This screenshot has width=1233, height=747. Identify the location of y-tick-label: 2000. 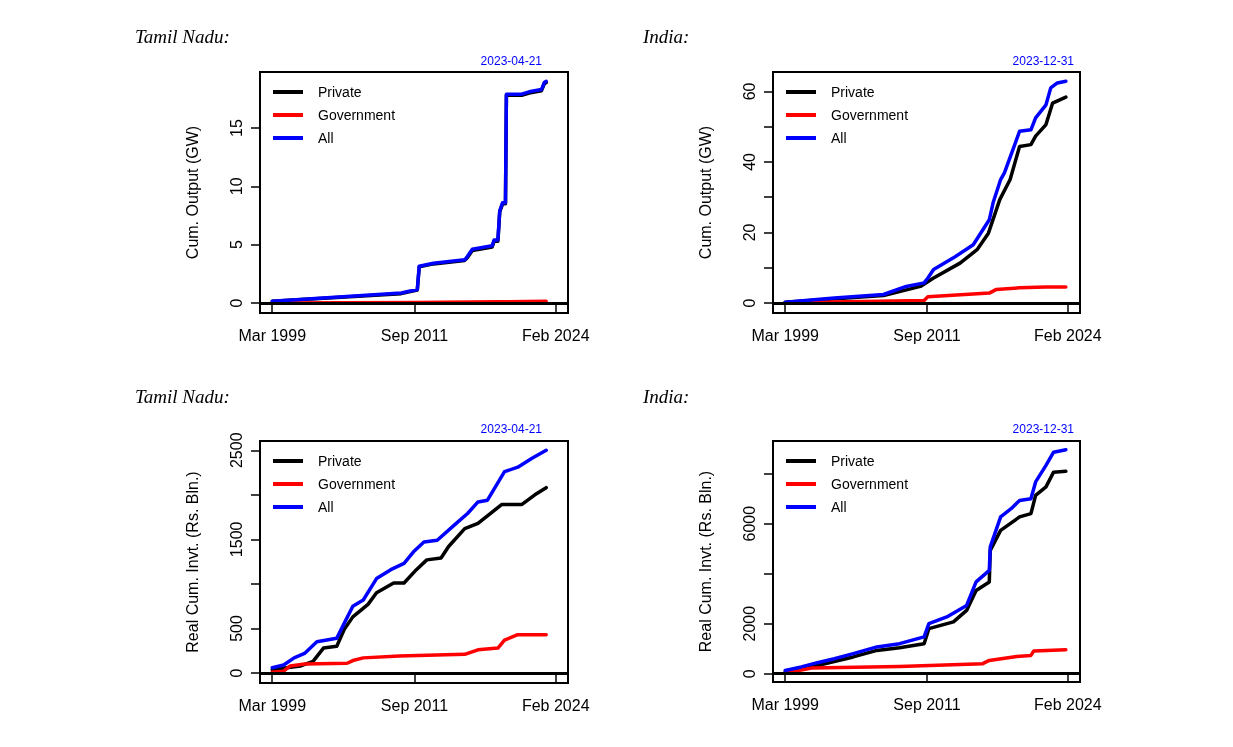
(749, 623).